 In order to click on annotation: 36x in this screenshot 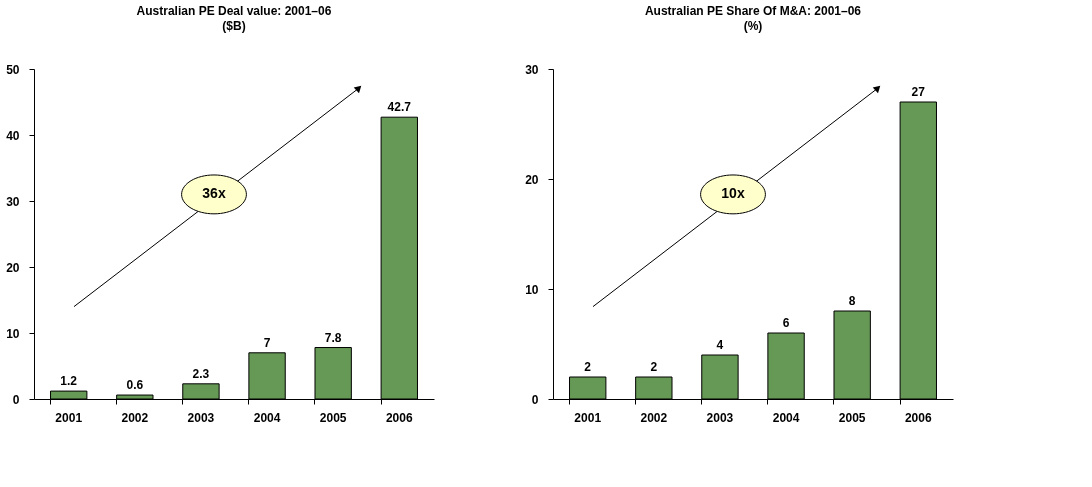, I will do `click(214, 193)`.